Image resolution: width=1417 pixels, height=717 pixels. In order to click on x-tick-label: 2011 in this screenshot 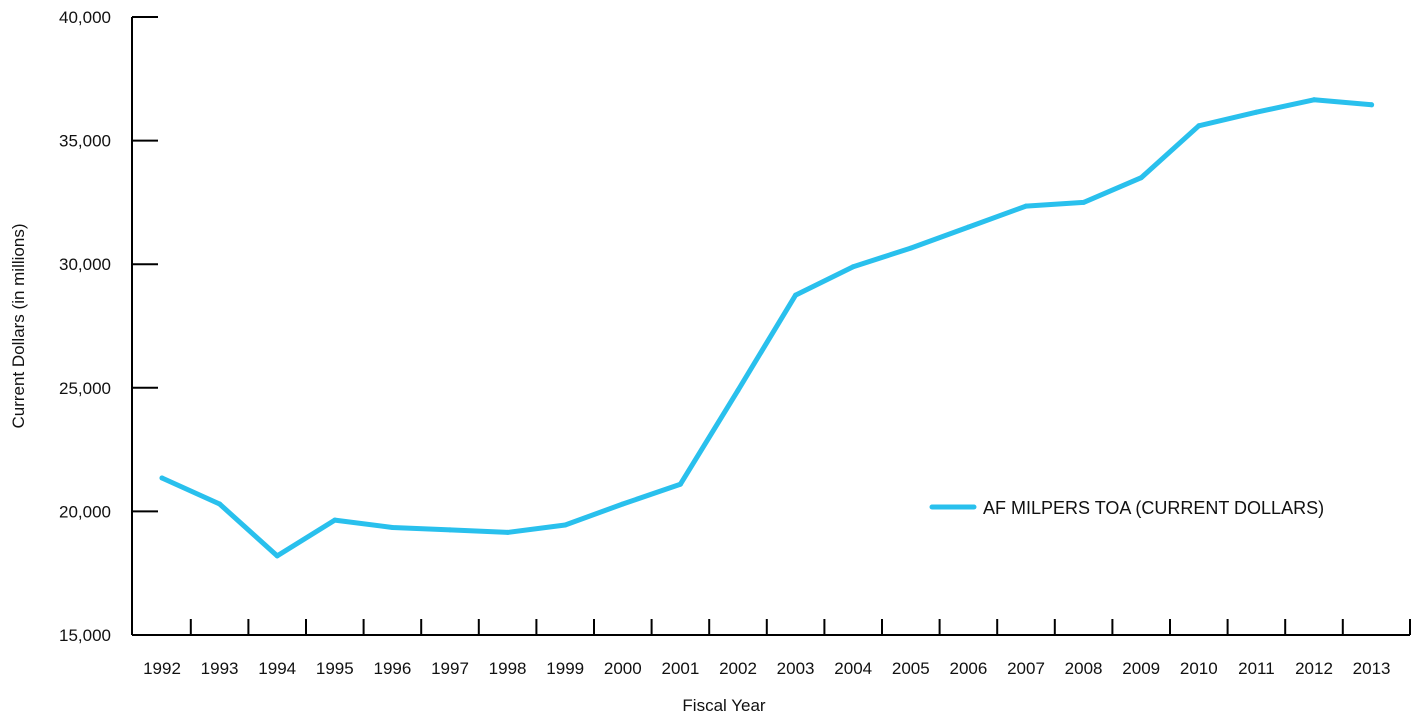, I will do `click(1256, 668)`.